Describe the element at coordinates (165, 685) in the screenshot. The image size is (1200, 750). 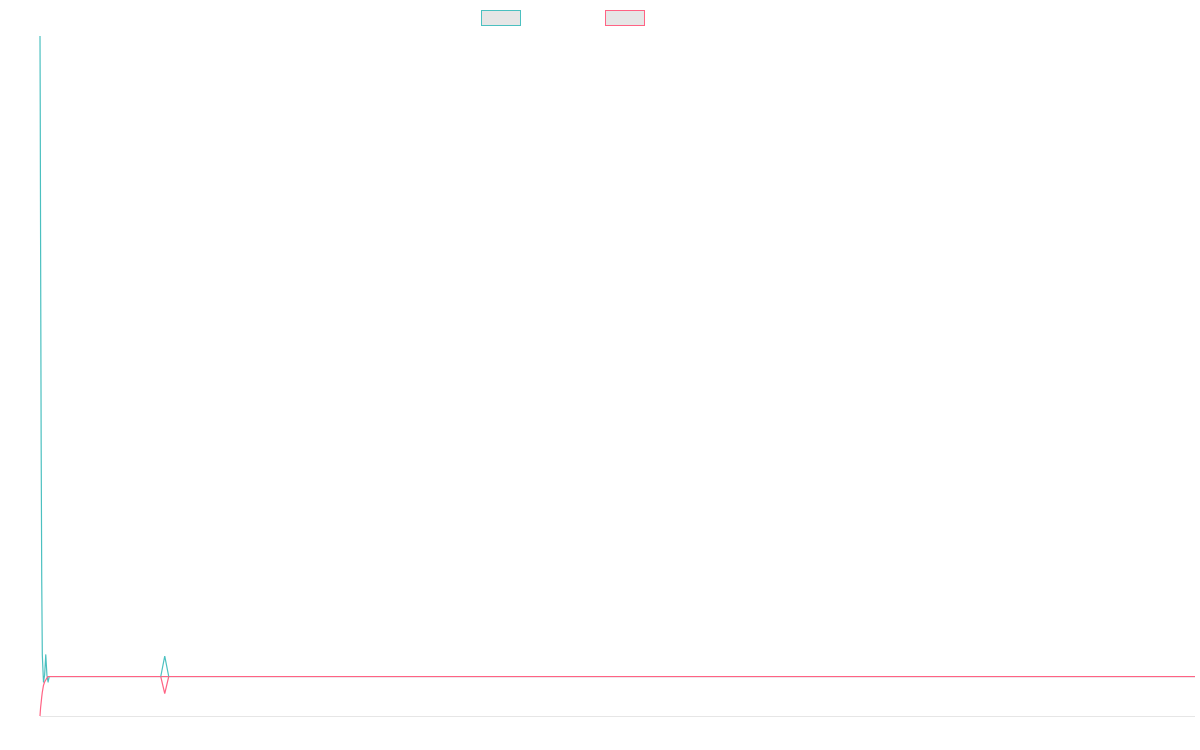
I see `spike-mark-down` at that location.